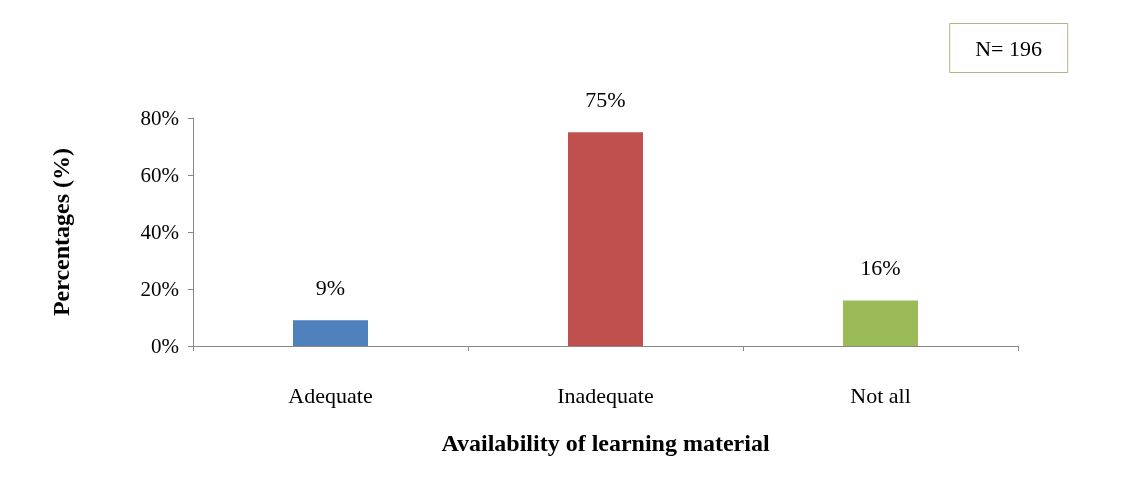 This screenshot has height=484, width=1121. Describe the element at coordinates (61, 232) in the screenshot. I see `y-axis-title: Percentages (%)` at that location.